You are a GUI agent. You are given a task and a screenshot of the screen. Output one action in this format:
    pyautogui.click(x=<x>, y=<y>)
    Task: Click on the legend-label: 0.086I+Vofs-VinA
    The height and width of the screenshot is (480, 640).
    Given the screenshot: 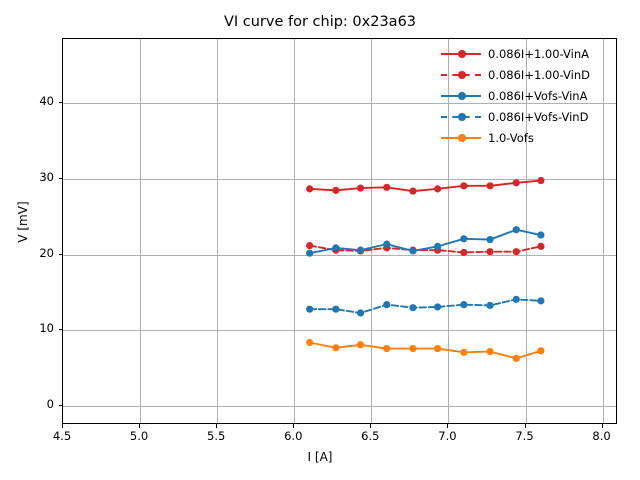 What is the action you would take?
    pyautogui.click(x=538, y=95)
    